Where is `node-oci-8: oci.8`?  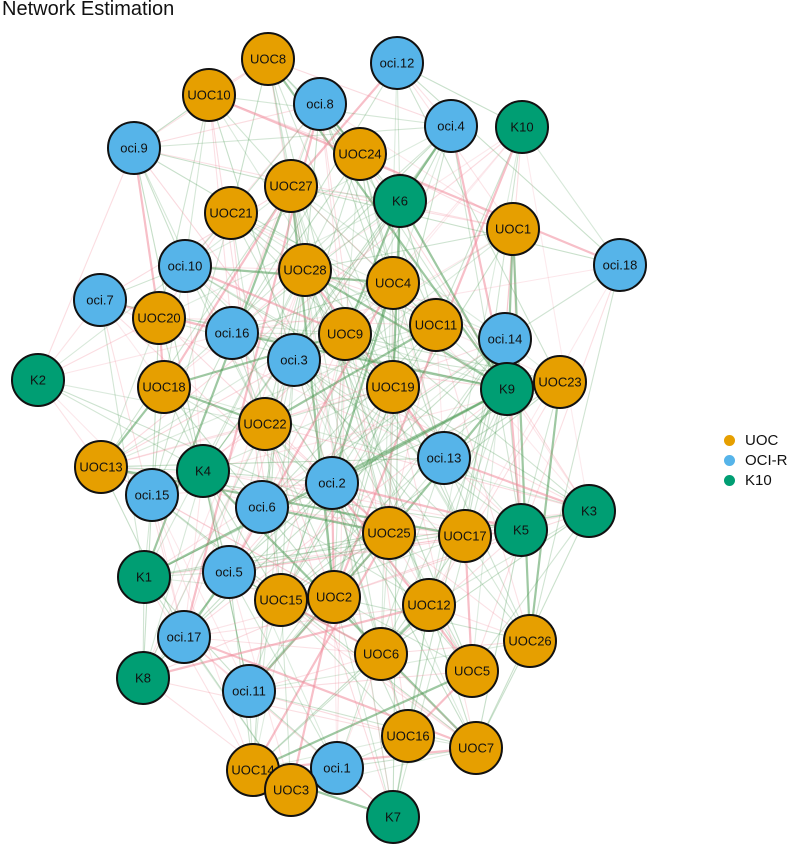
node-oci-8: oci.8 is located at coordinates (320, 104).